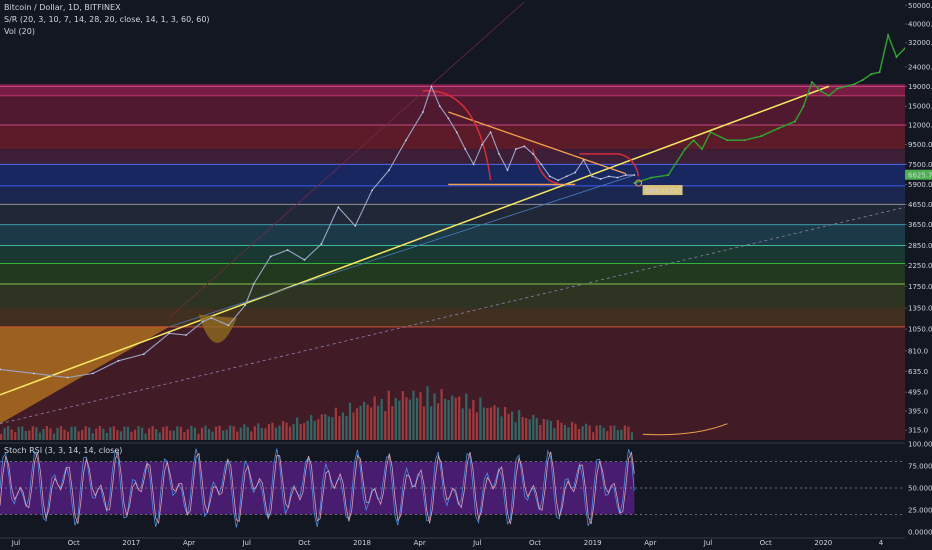 The width and height of the screenshot is (932, 550). I want to click on price-axis-background, so click(918, 275).